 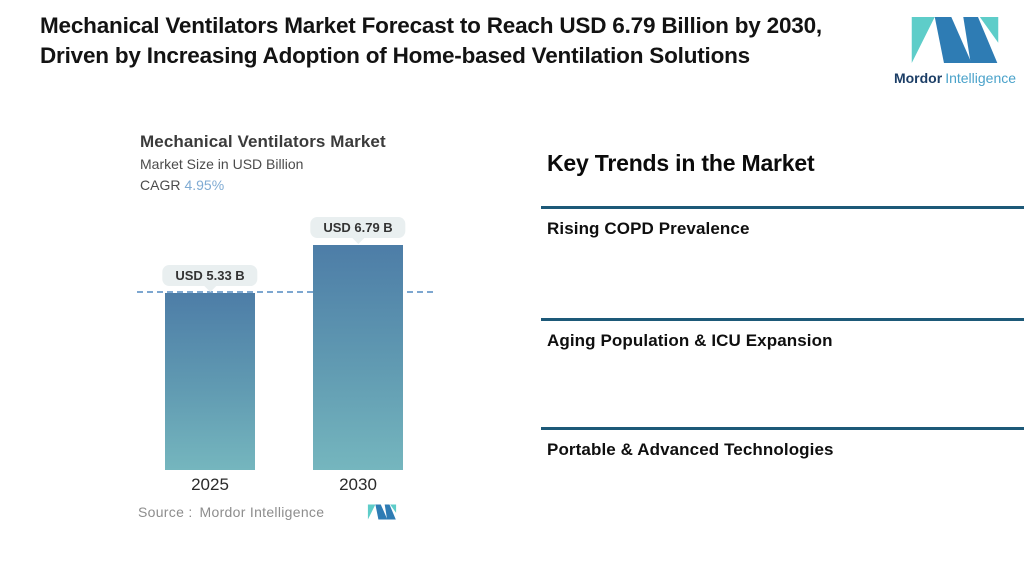 I want to click on bar-column: USD 5.33 B 2025, so click(x=210, y=356).